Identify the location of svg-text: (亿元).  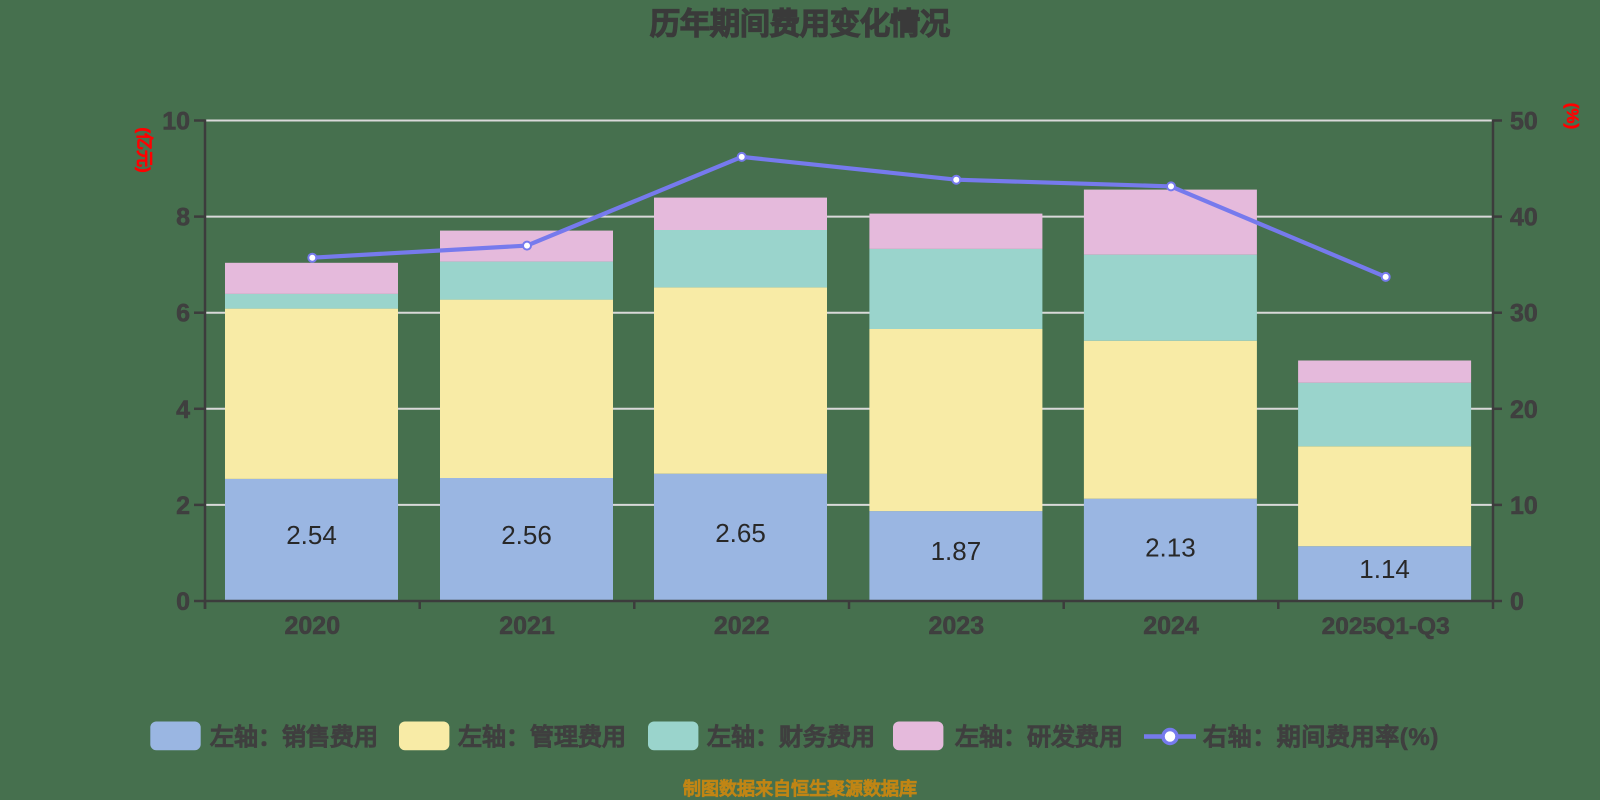
(145, 149).